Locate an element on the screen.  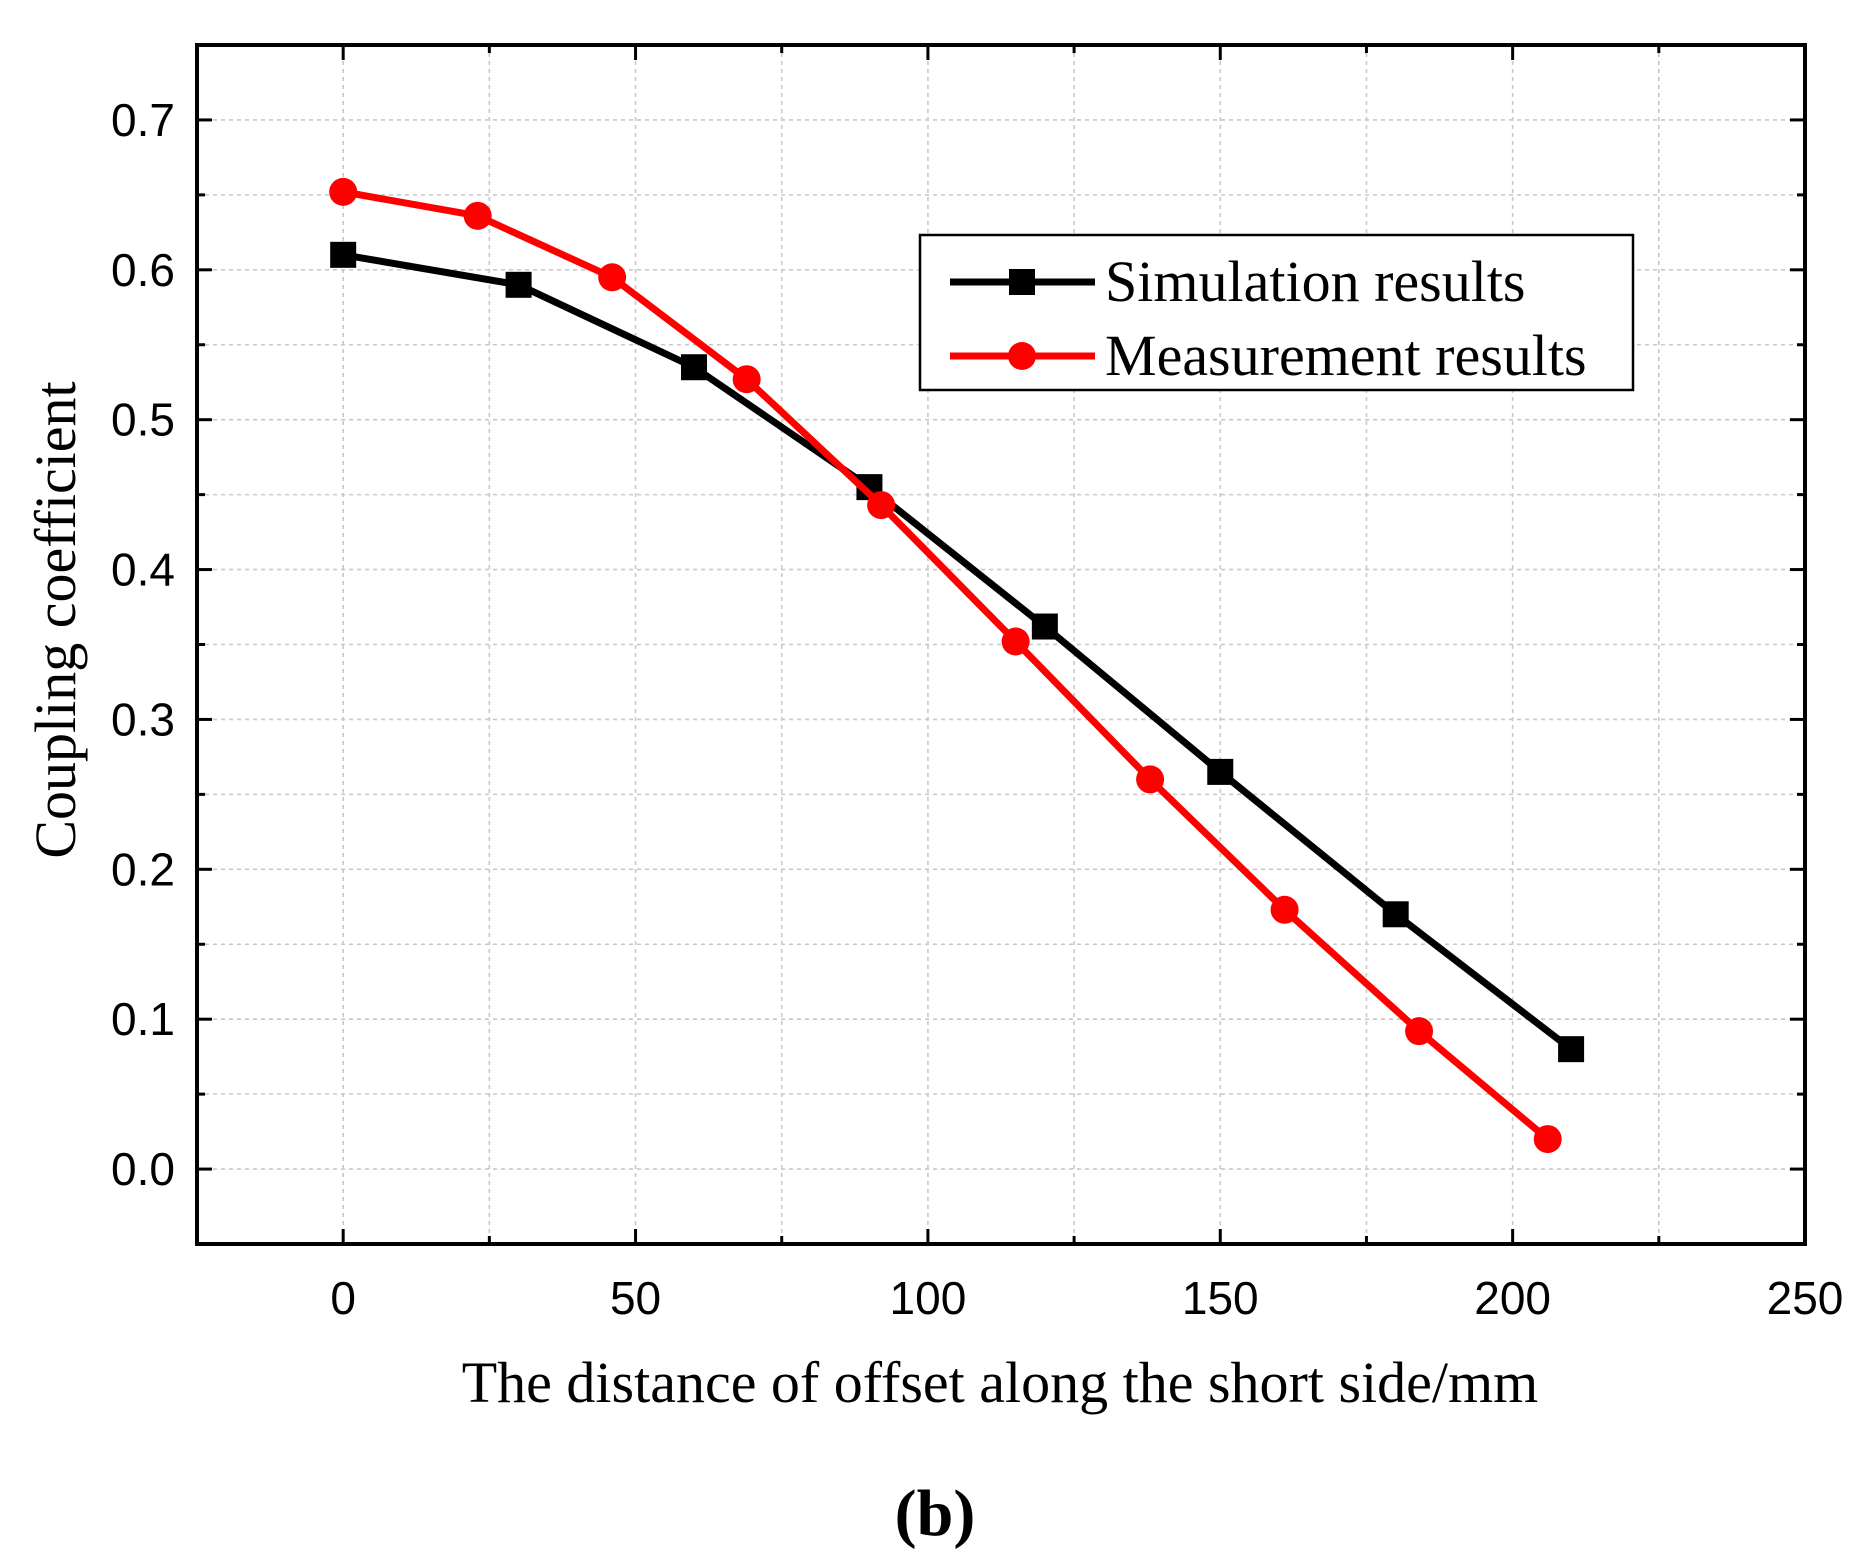
y-tick-label: 0.4 is located at coordinates (143, 570).